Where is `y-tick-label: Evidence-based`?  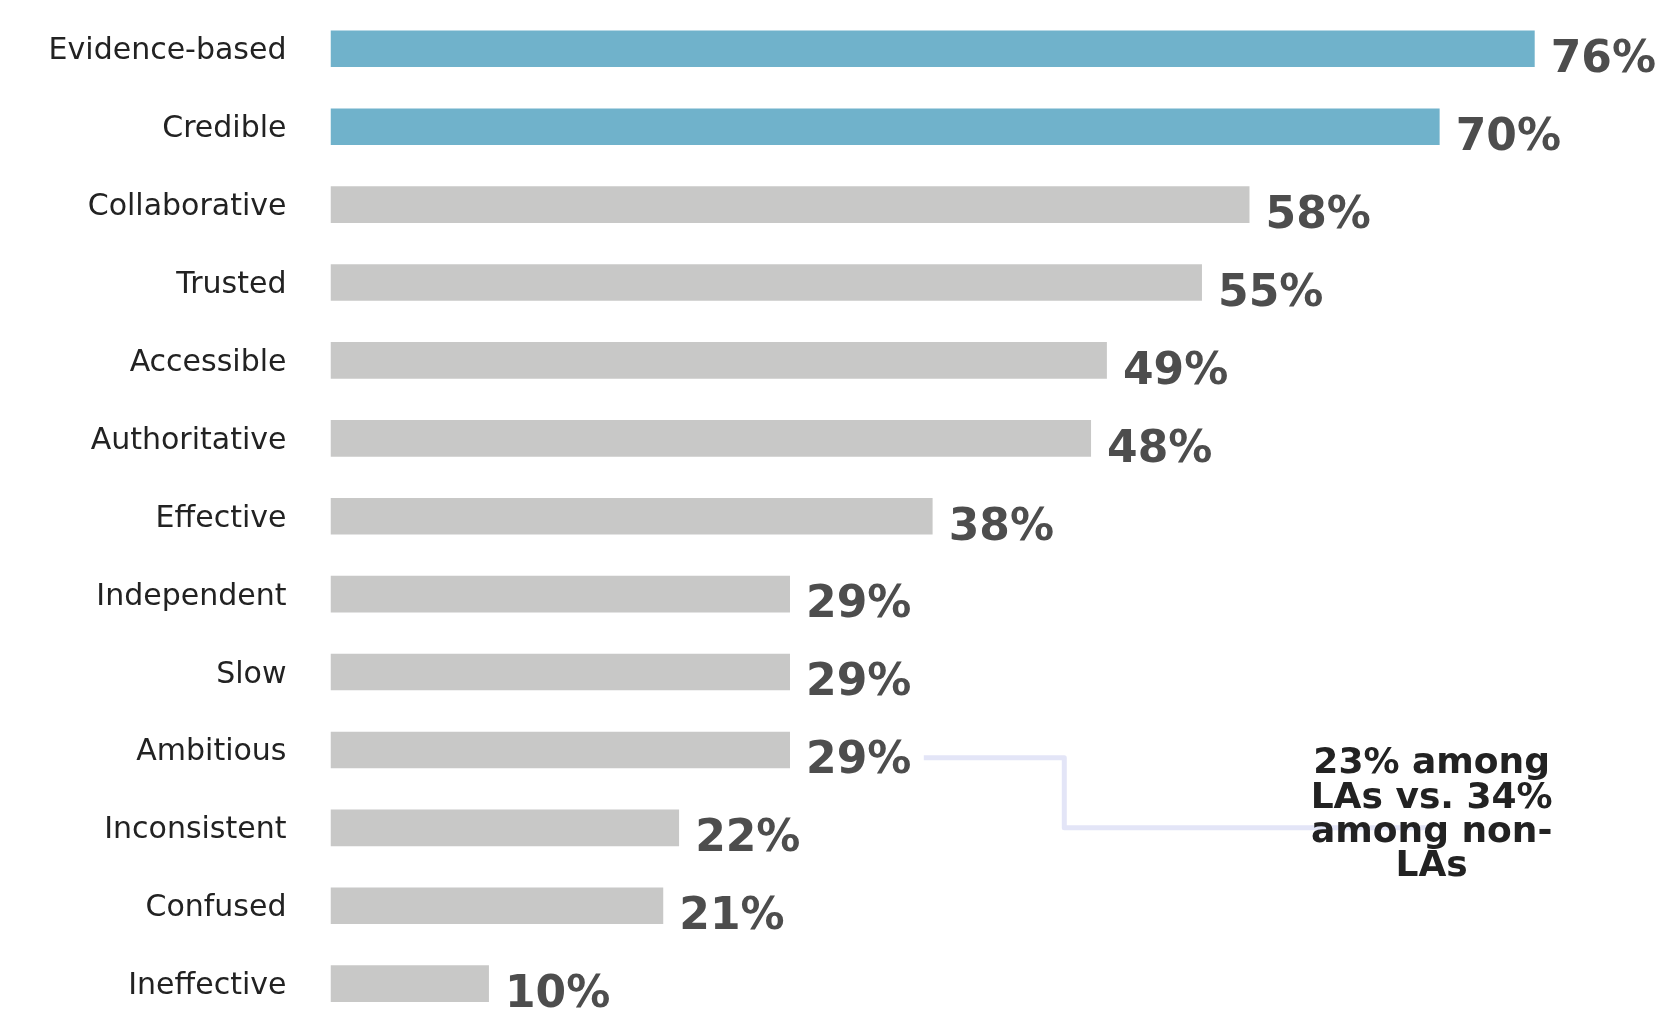 y-tick-label: Evidence-based is located at coordinates (167, 49).